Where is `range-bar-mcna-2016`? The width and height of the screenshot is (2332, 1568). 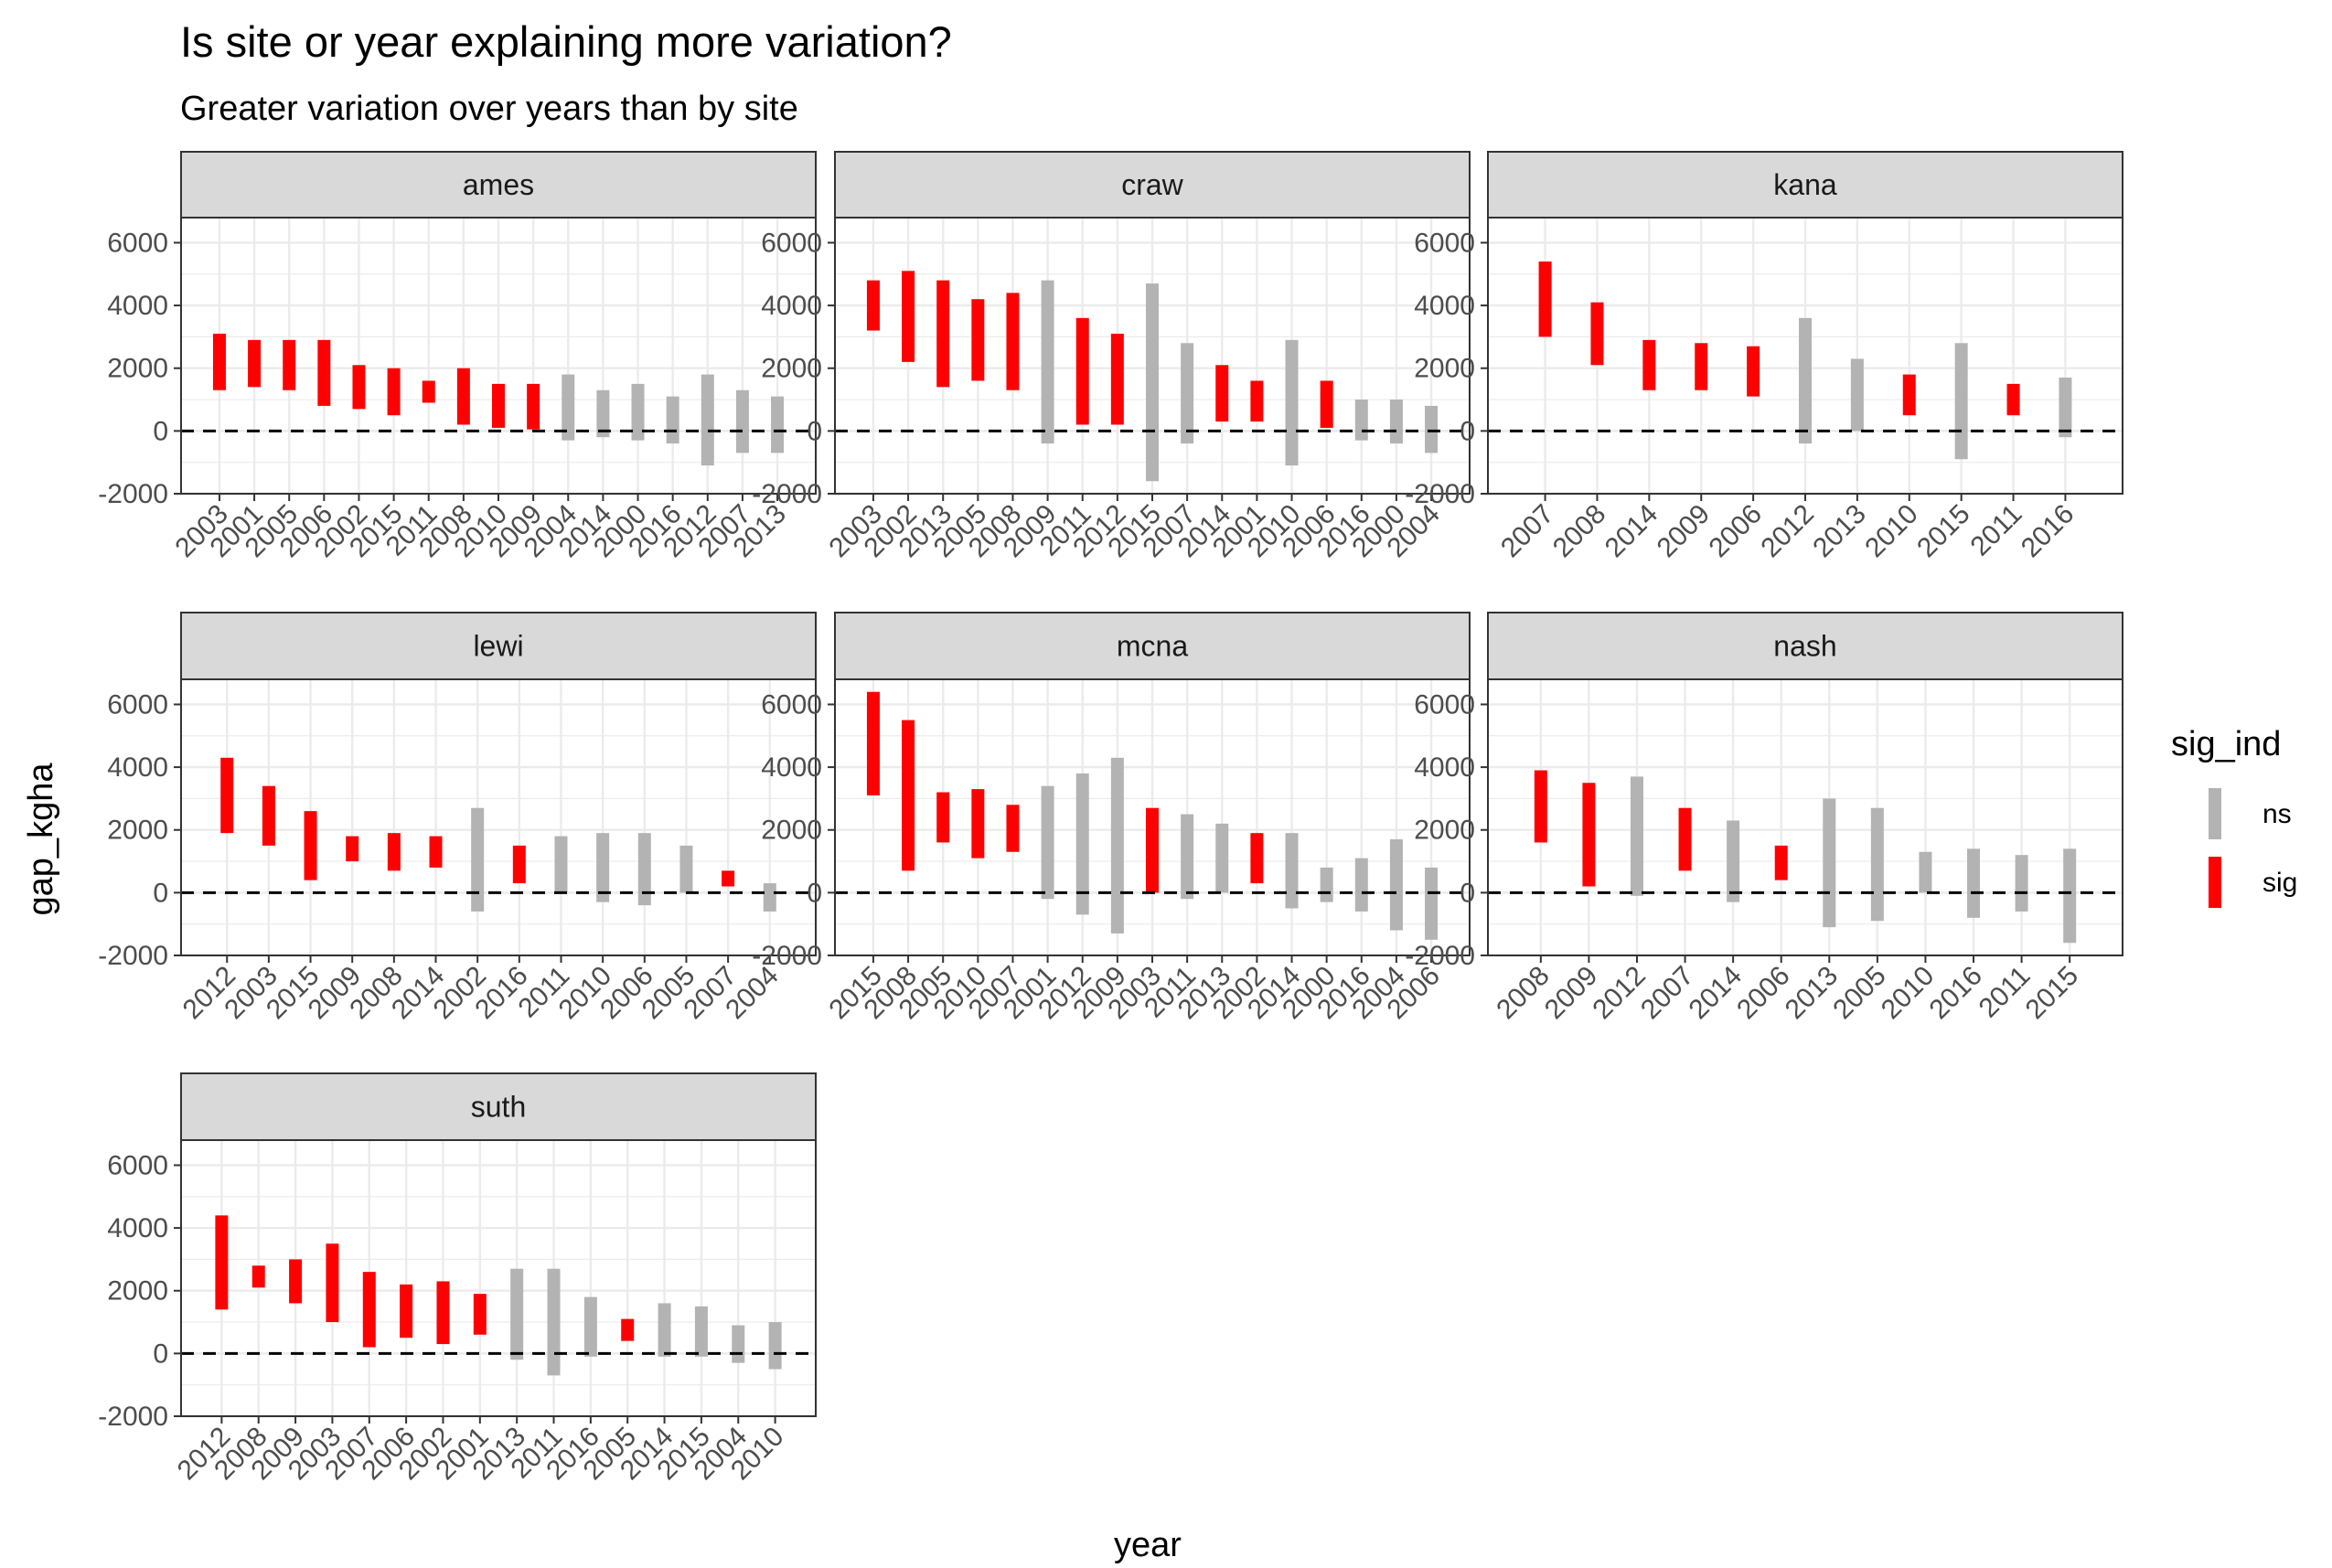
range-bar-mcna-2016 is located at coordinates (1361, 885).